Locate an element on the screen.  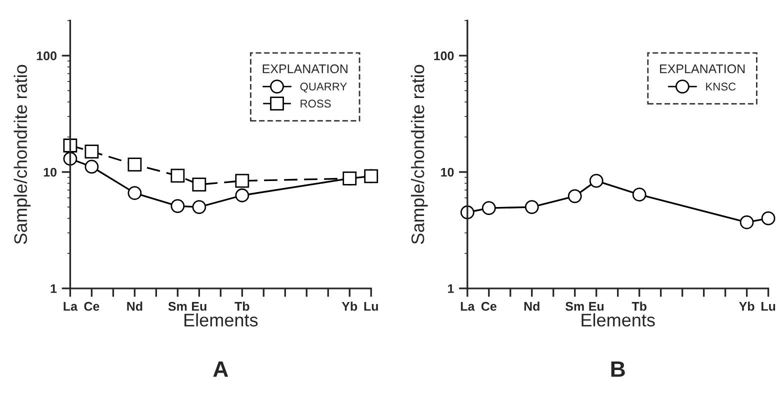
legend-label: KNSC is located at coordinates (721, 86).